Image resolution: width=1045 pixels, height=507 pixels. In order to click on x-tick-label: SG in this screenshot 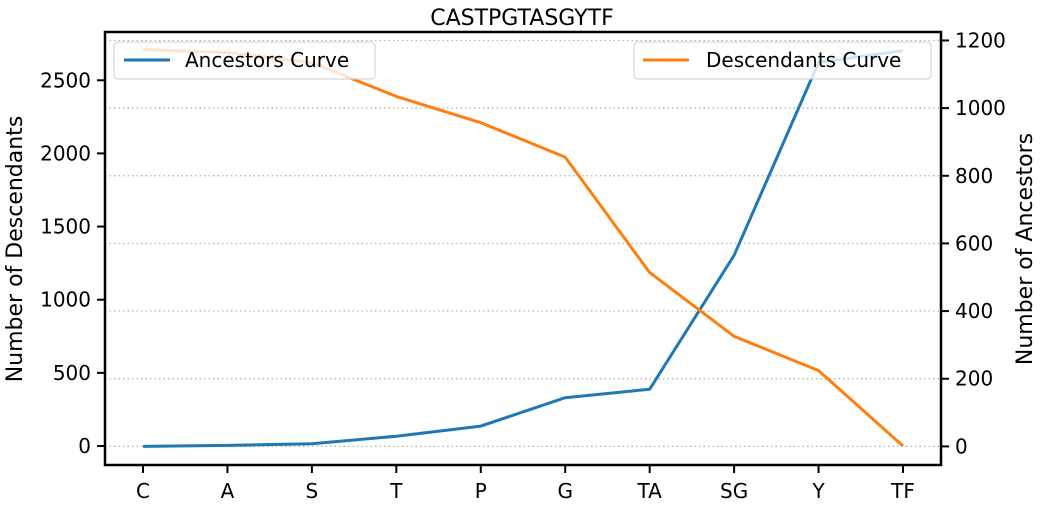, I will do `click(734, 491)`.